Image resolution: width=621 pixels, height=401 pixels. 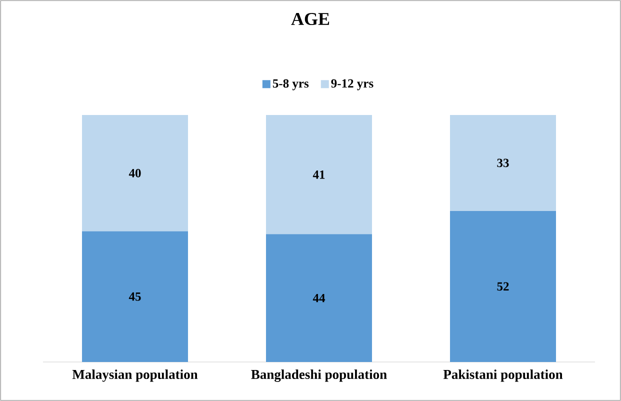 I want to click on legend-label: 9-12 yrs, so click(x=352, y=84).